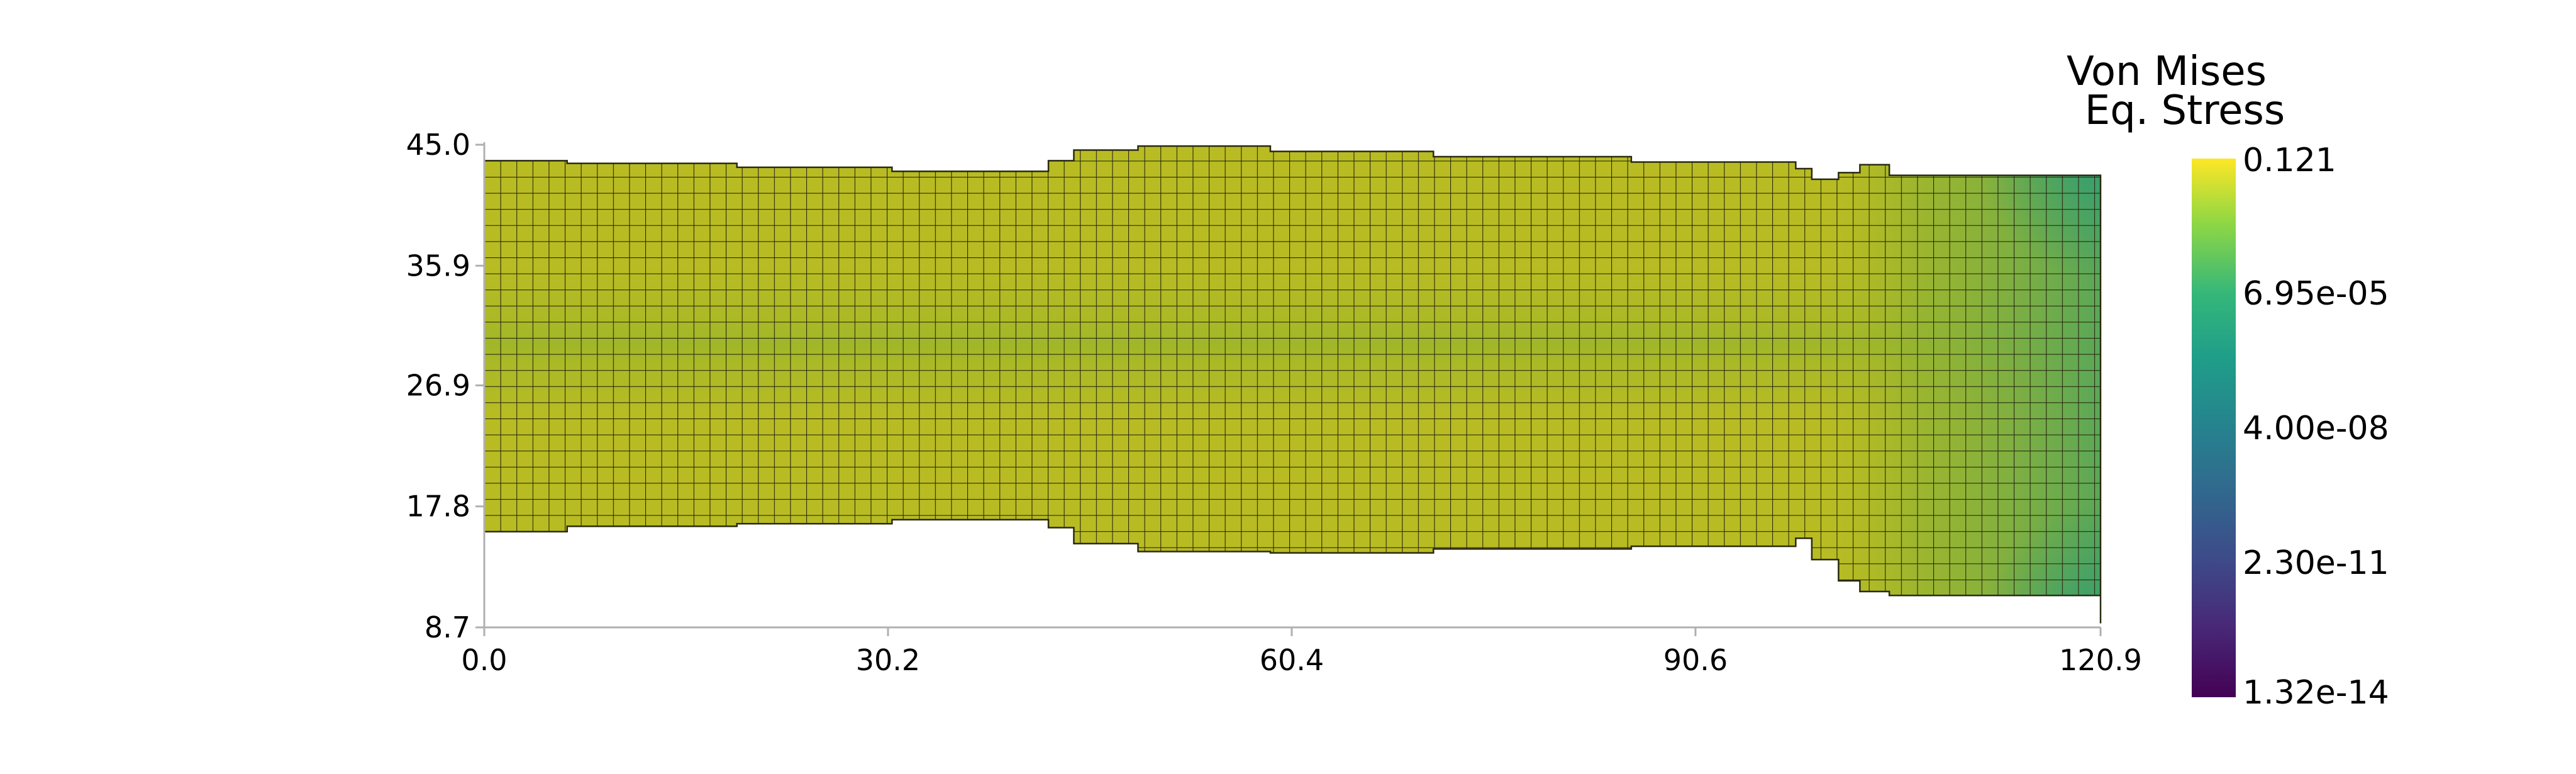 The height and width of the screenshot is (774, 2576). What do you see at coordinates (438, 507) in the screenshot?
I see `y-tick-label: 17.8` at bounding box center [438, 507].